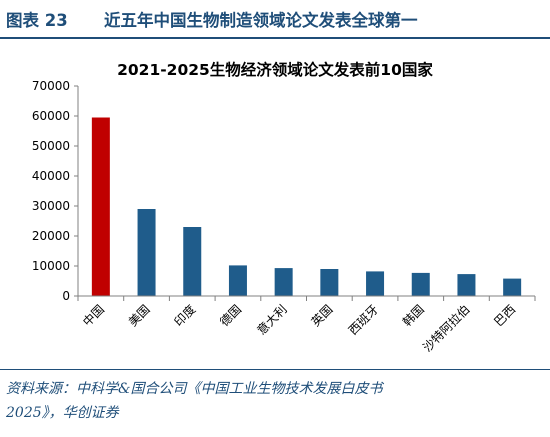 The width and height of the screenshot is (550, 437). What do you see at coordinates (51, 146) in the screenshot?
I see `y-tick-label: 50000` at bounding box center [51, 146].